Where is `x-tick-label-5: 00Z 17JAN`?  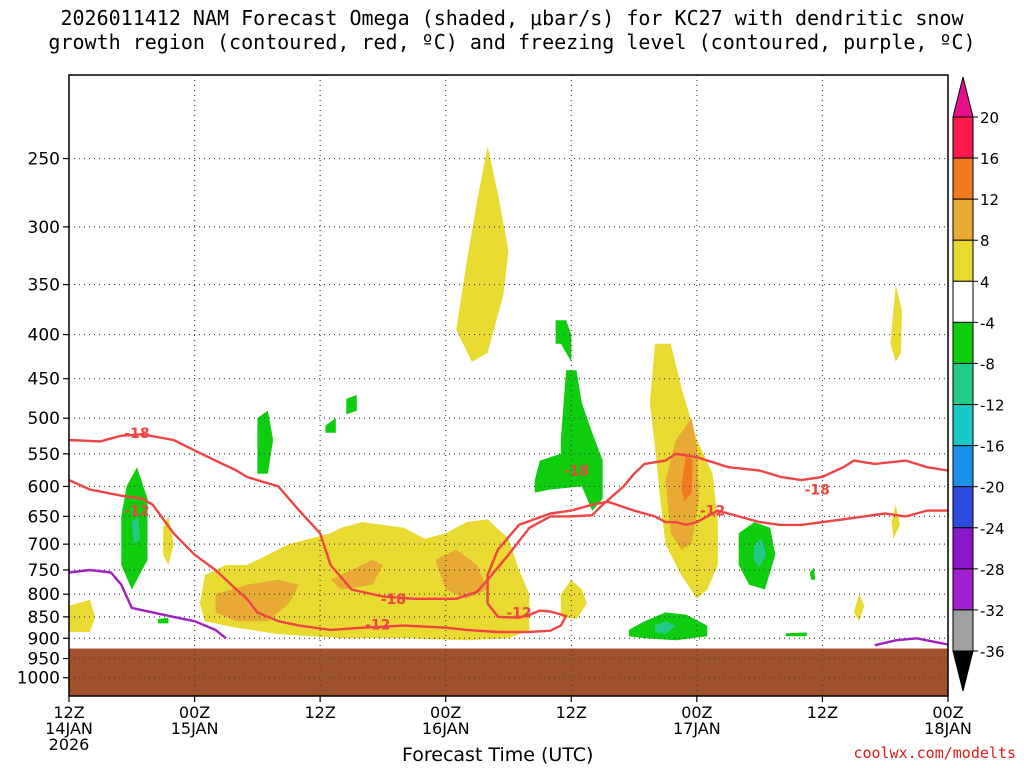 x-tick-label-5: 00Z 17JAN is located at coordinates (697, 720).